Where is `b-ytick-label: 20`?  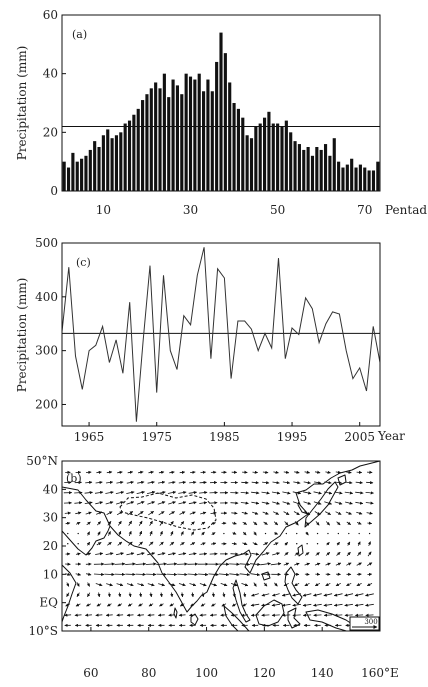
b-ytick-label: 20 is located at coordinates (50, 546).